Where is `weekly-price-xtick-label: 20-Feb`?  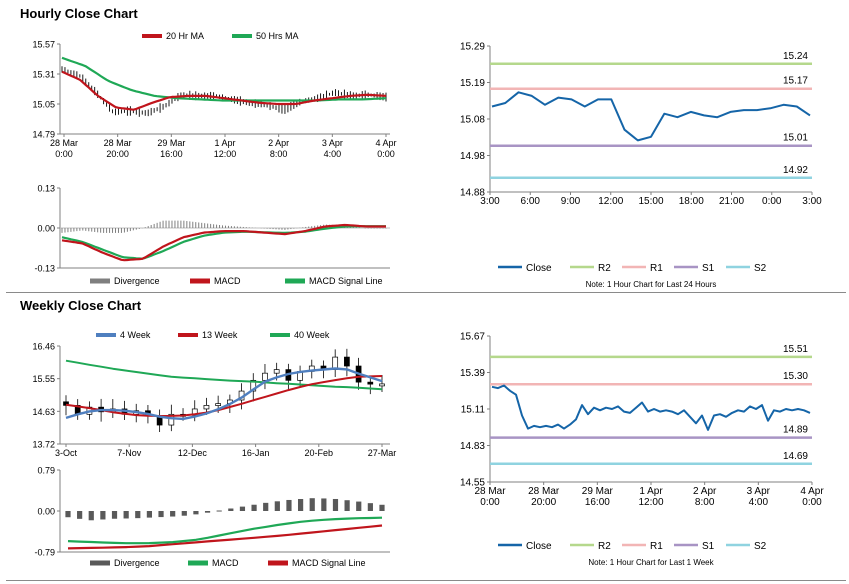 weekly-price-xtick-label: 20-Feb is located at coordinates (319, 453).